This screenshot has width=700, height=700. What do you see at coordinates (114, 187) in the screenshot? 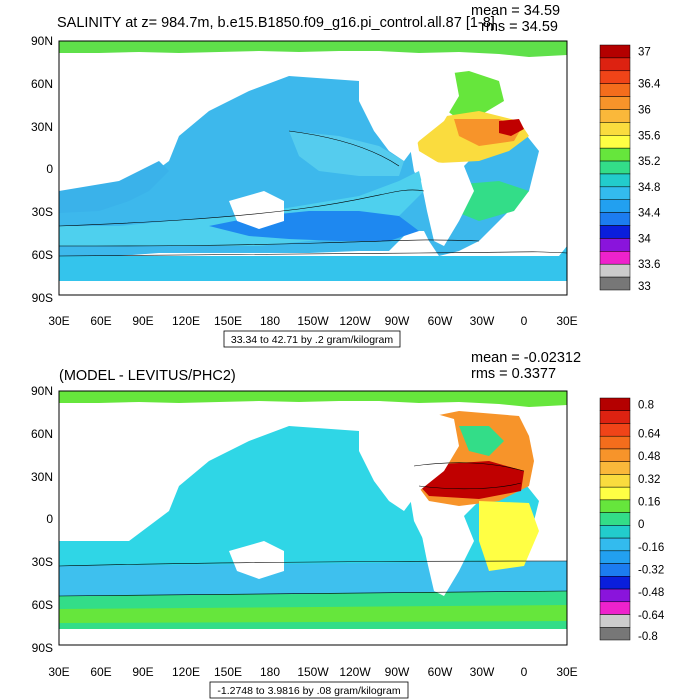
I see `indian-ocean` at bounding box center [114, 187].